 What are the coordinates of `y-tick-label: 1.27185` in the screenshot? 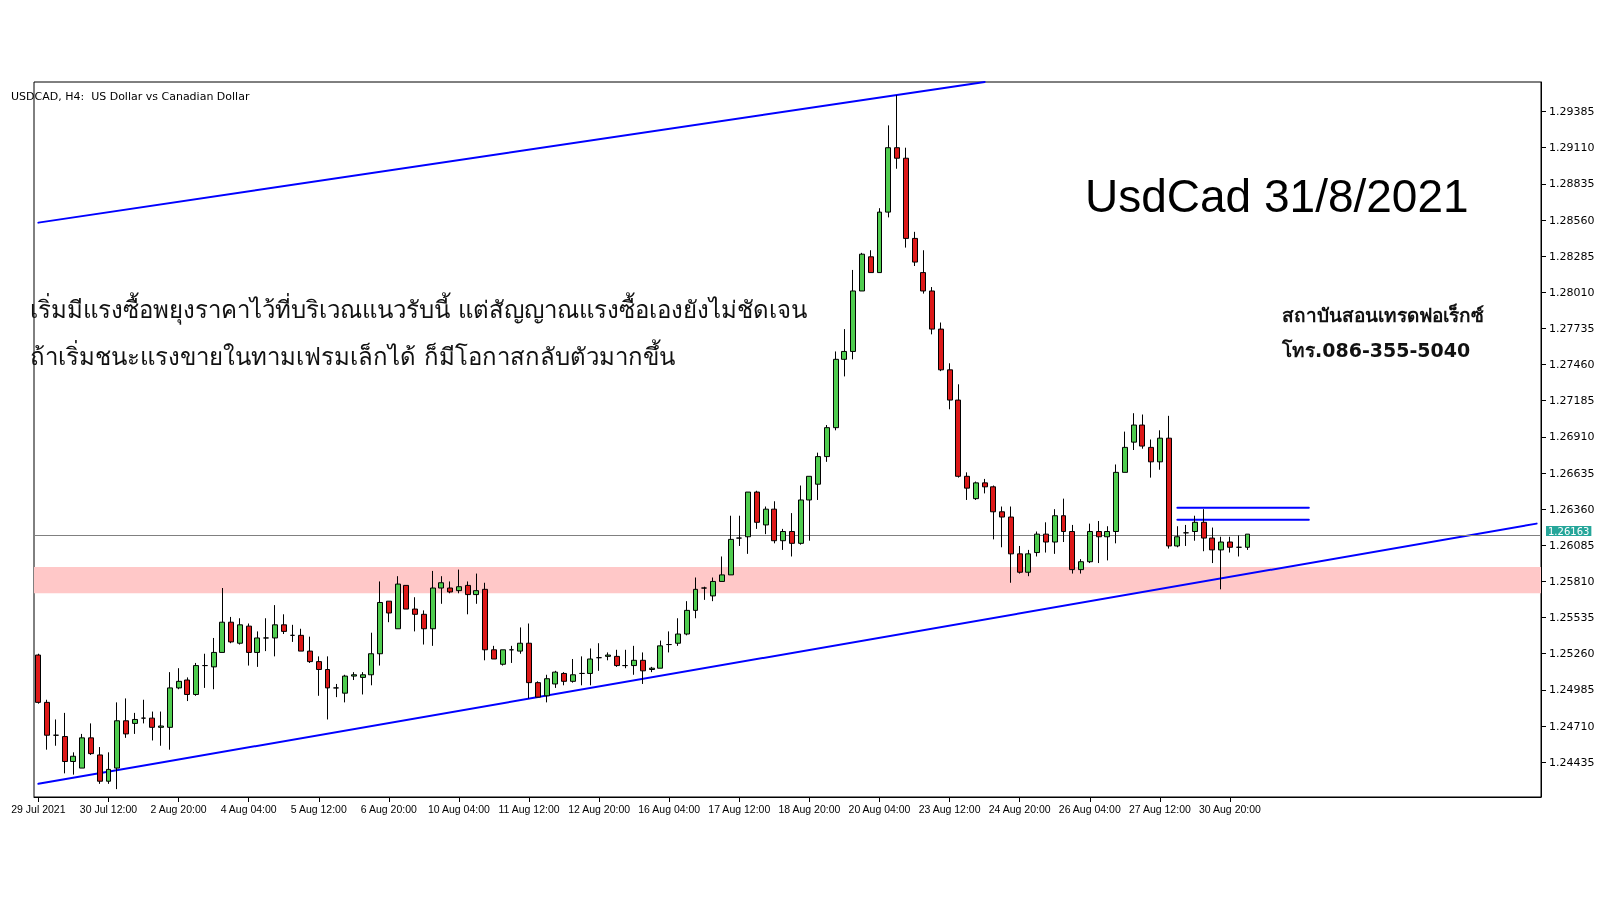 It's located at (1572, 401).